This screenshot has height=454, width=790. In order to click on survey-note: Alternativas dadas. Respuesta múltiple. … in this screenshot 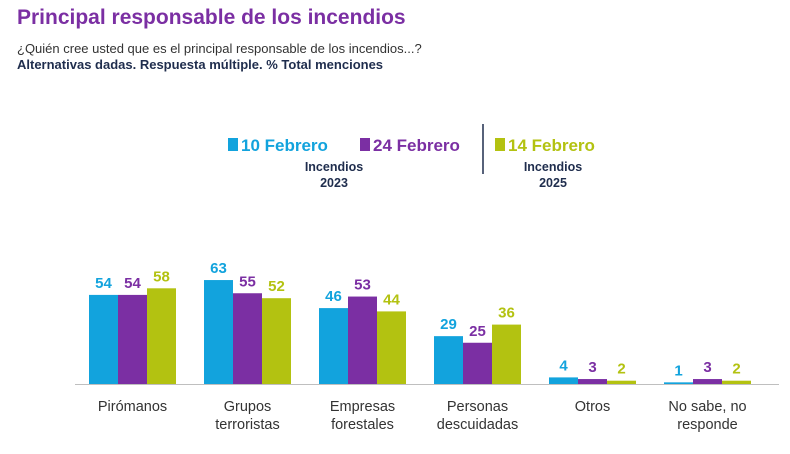, I will do `click(200, 64)`.